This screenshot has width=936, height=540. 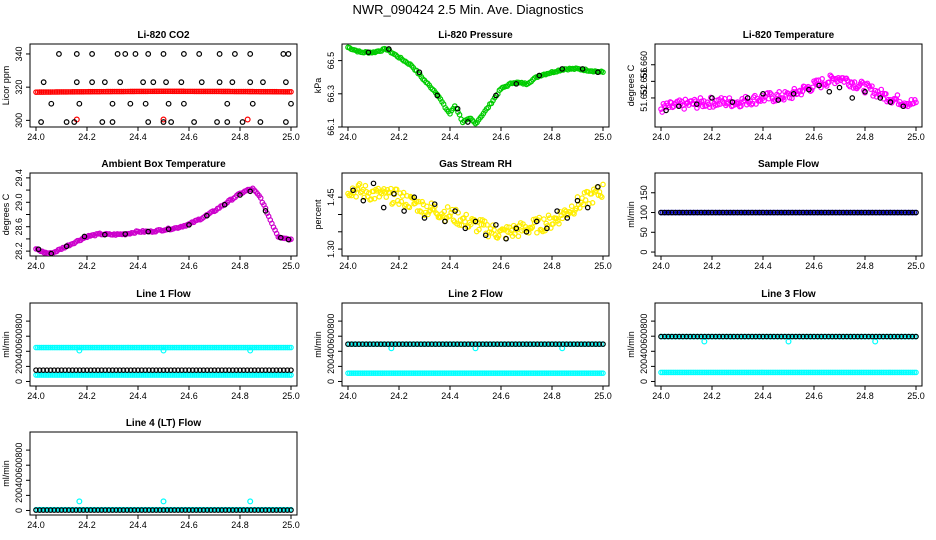 What do you see at coordinates (331, 61) in the screenshot?
I see `y-tick-label: 66.5` at bounding box center [331, 61].